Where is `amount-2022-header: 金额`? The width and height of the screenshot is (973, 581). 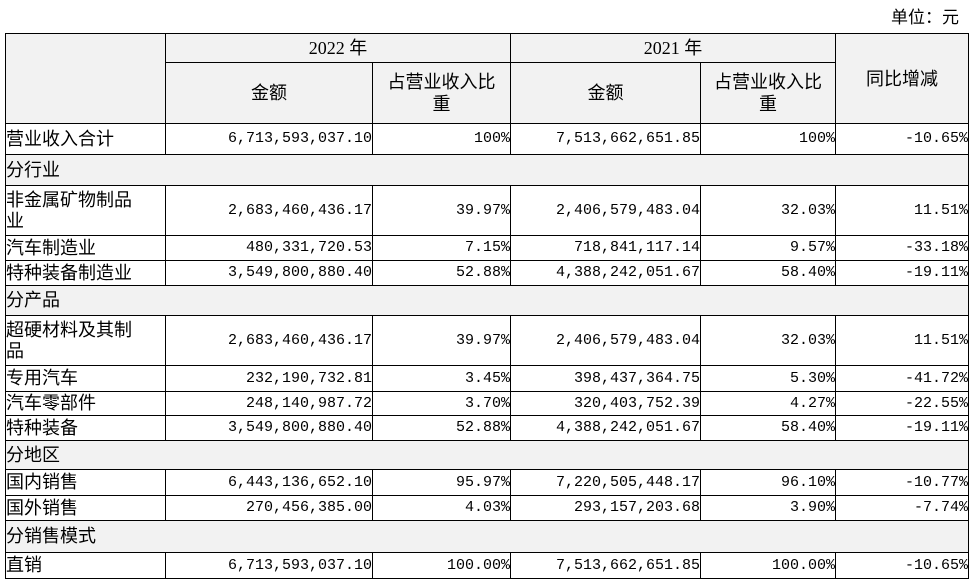 amount-2022-header: 金额 is located at coordinates (269, 93).